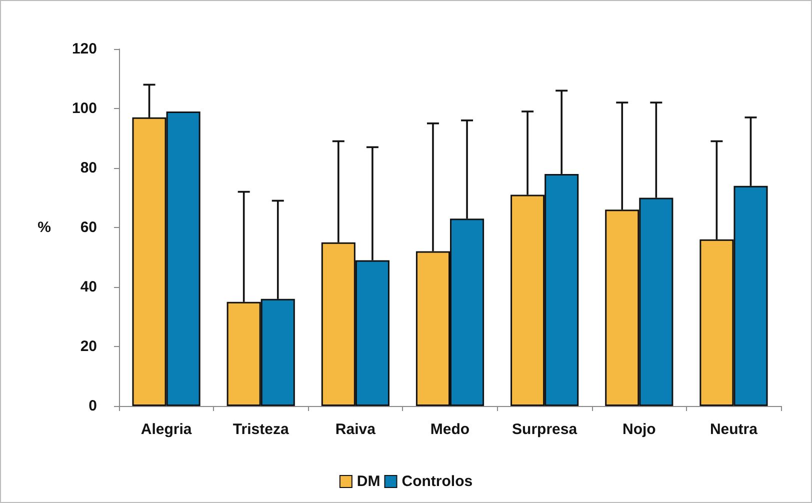  I want to click on legend-label: Controlos, so click(437, 481).